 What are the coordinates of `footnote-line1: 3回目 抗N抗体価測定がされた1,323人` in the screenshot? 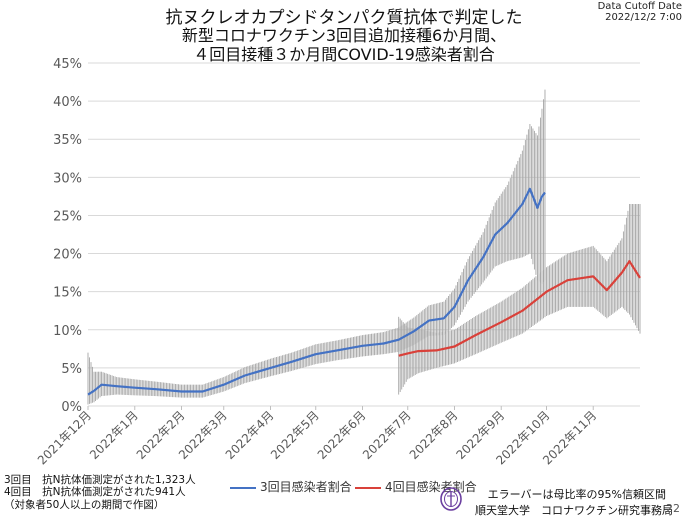 It's located at (100, 480).